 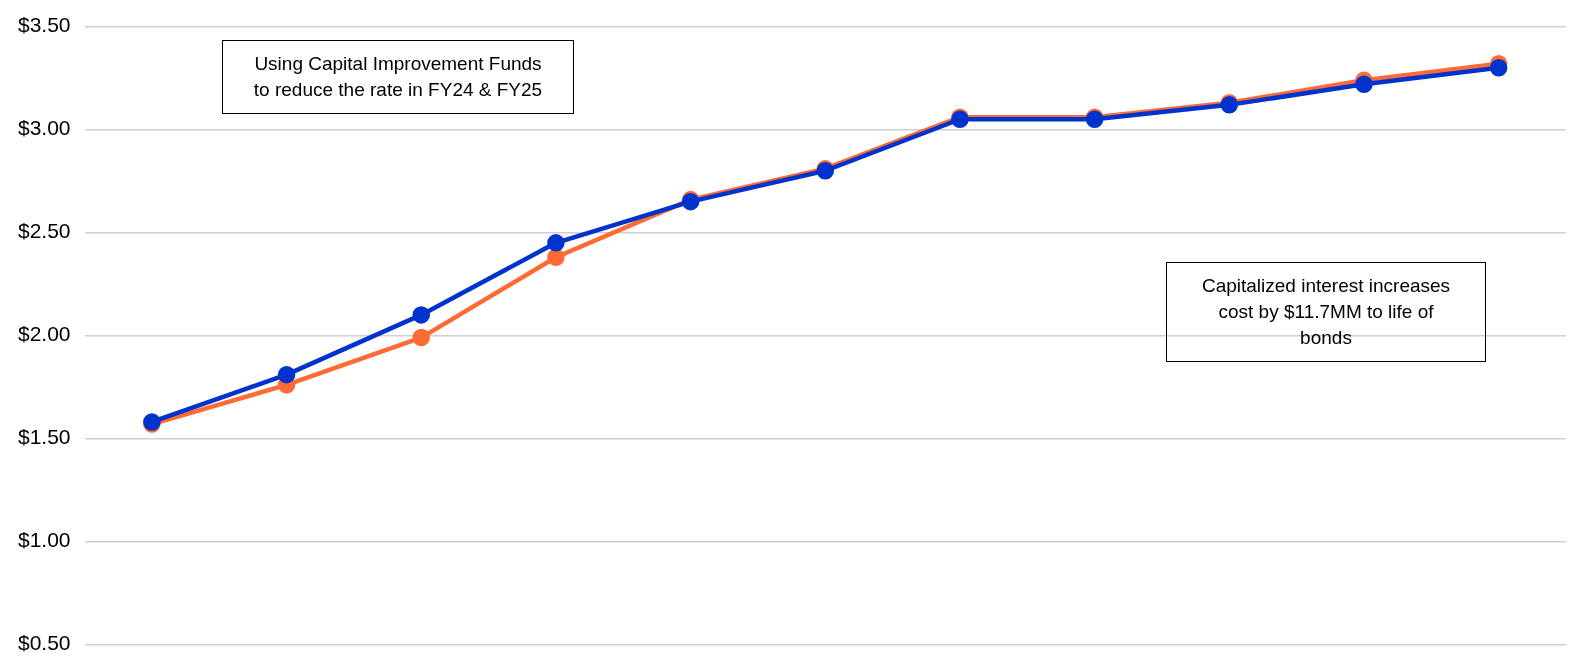 What do you see at coordinates (44, 540) in the screenshot?
I see `y-tick-label: $1.00` at bounding box center [44, 540].